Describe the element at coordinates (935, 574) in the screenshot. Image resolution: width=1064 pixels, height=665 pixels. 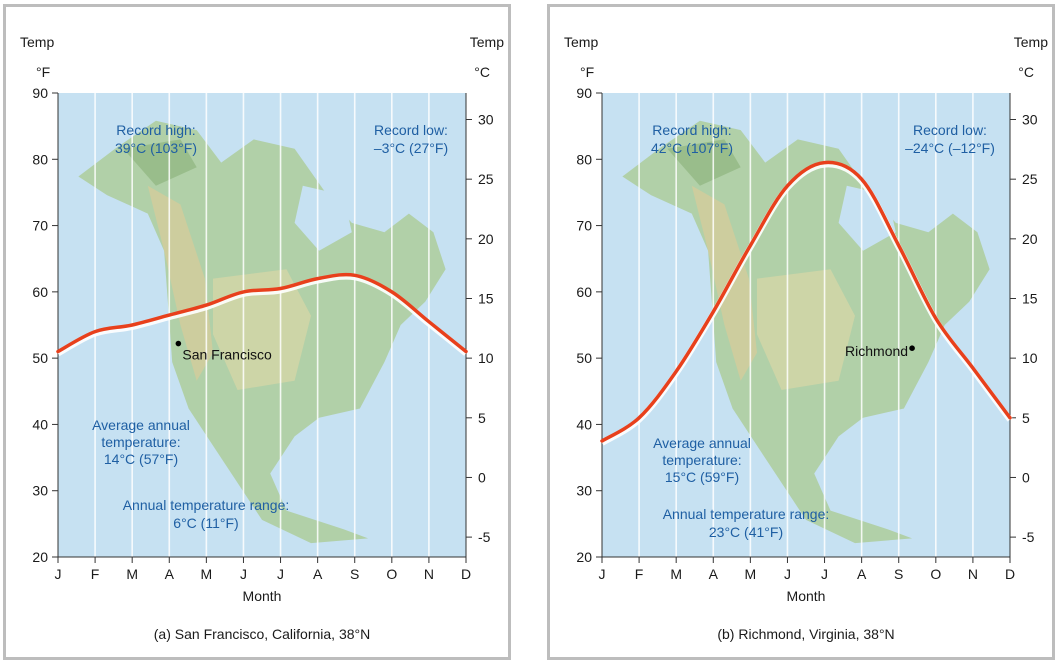
I see `month-tick-label: O` at that location.